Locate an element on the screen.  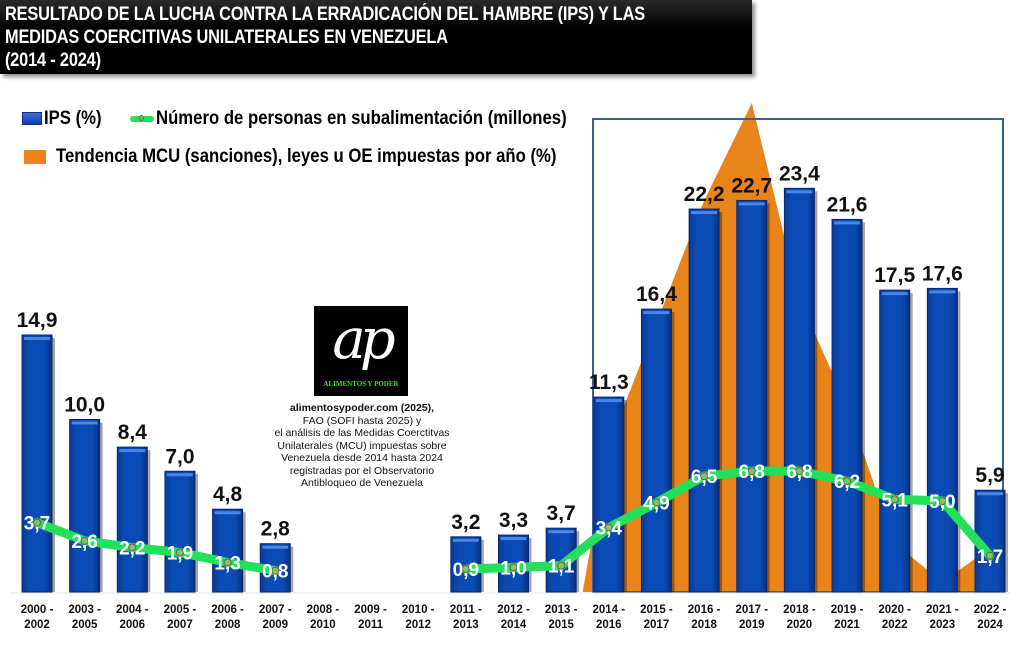
logo-name: ALIMENTOS Y PODER is located at coordinates (361, 384).